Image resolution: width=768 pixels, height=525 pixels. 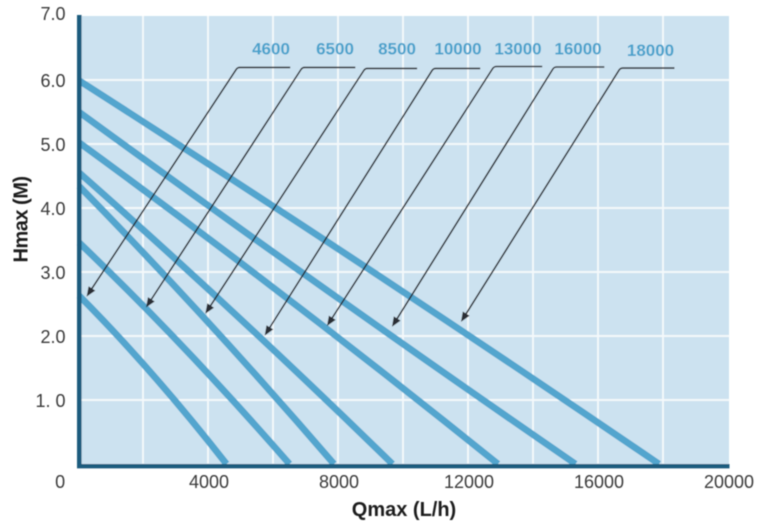 I want to click on svg-text: 8500, so click(x=397, y=49).